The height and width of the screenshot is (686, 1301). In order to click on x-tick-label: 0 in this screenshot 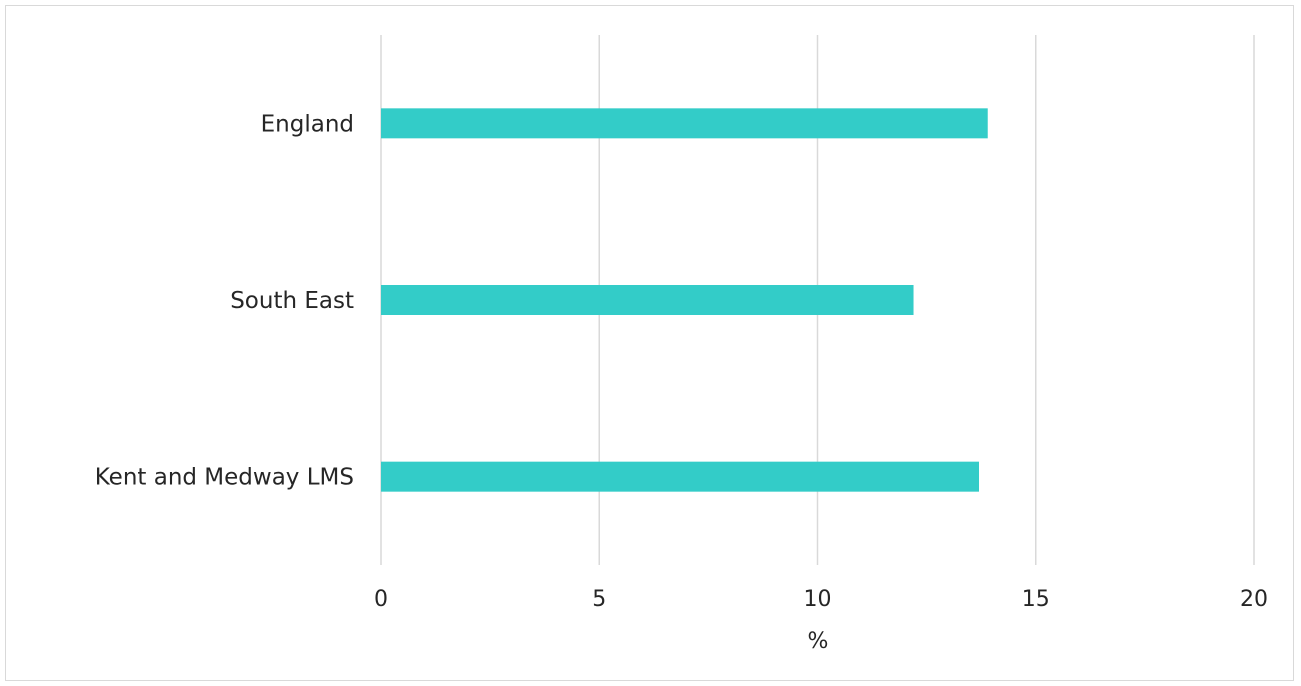, I will do `click(381, 599)`.